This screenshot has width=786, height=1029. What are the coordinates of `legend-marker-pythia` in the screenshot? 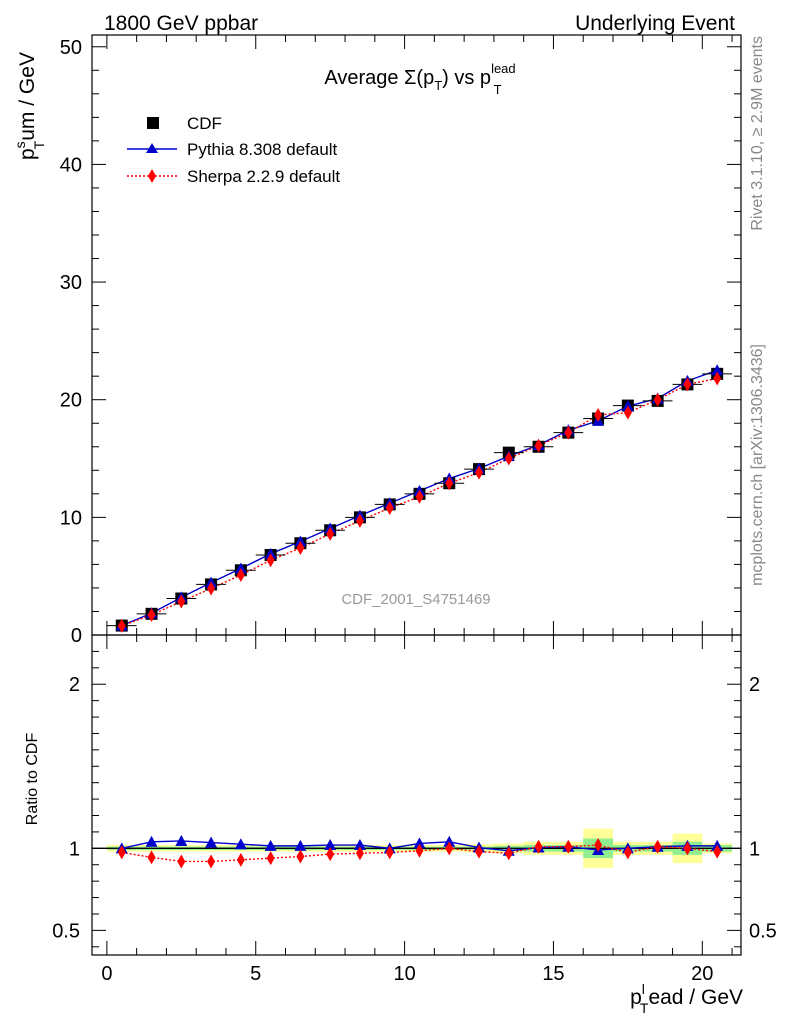 It's located at (152, 148).